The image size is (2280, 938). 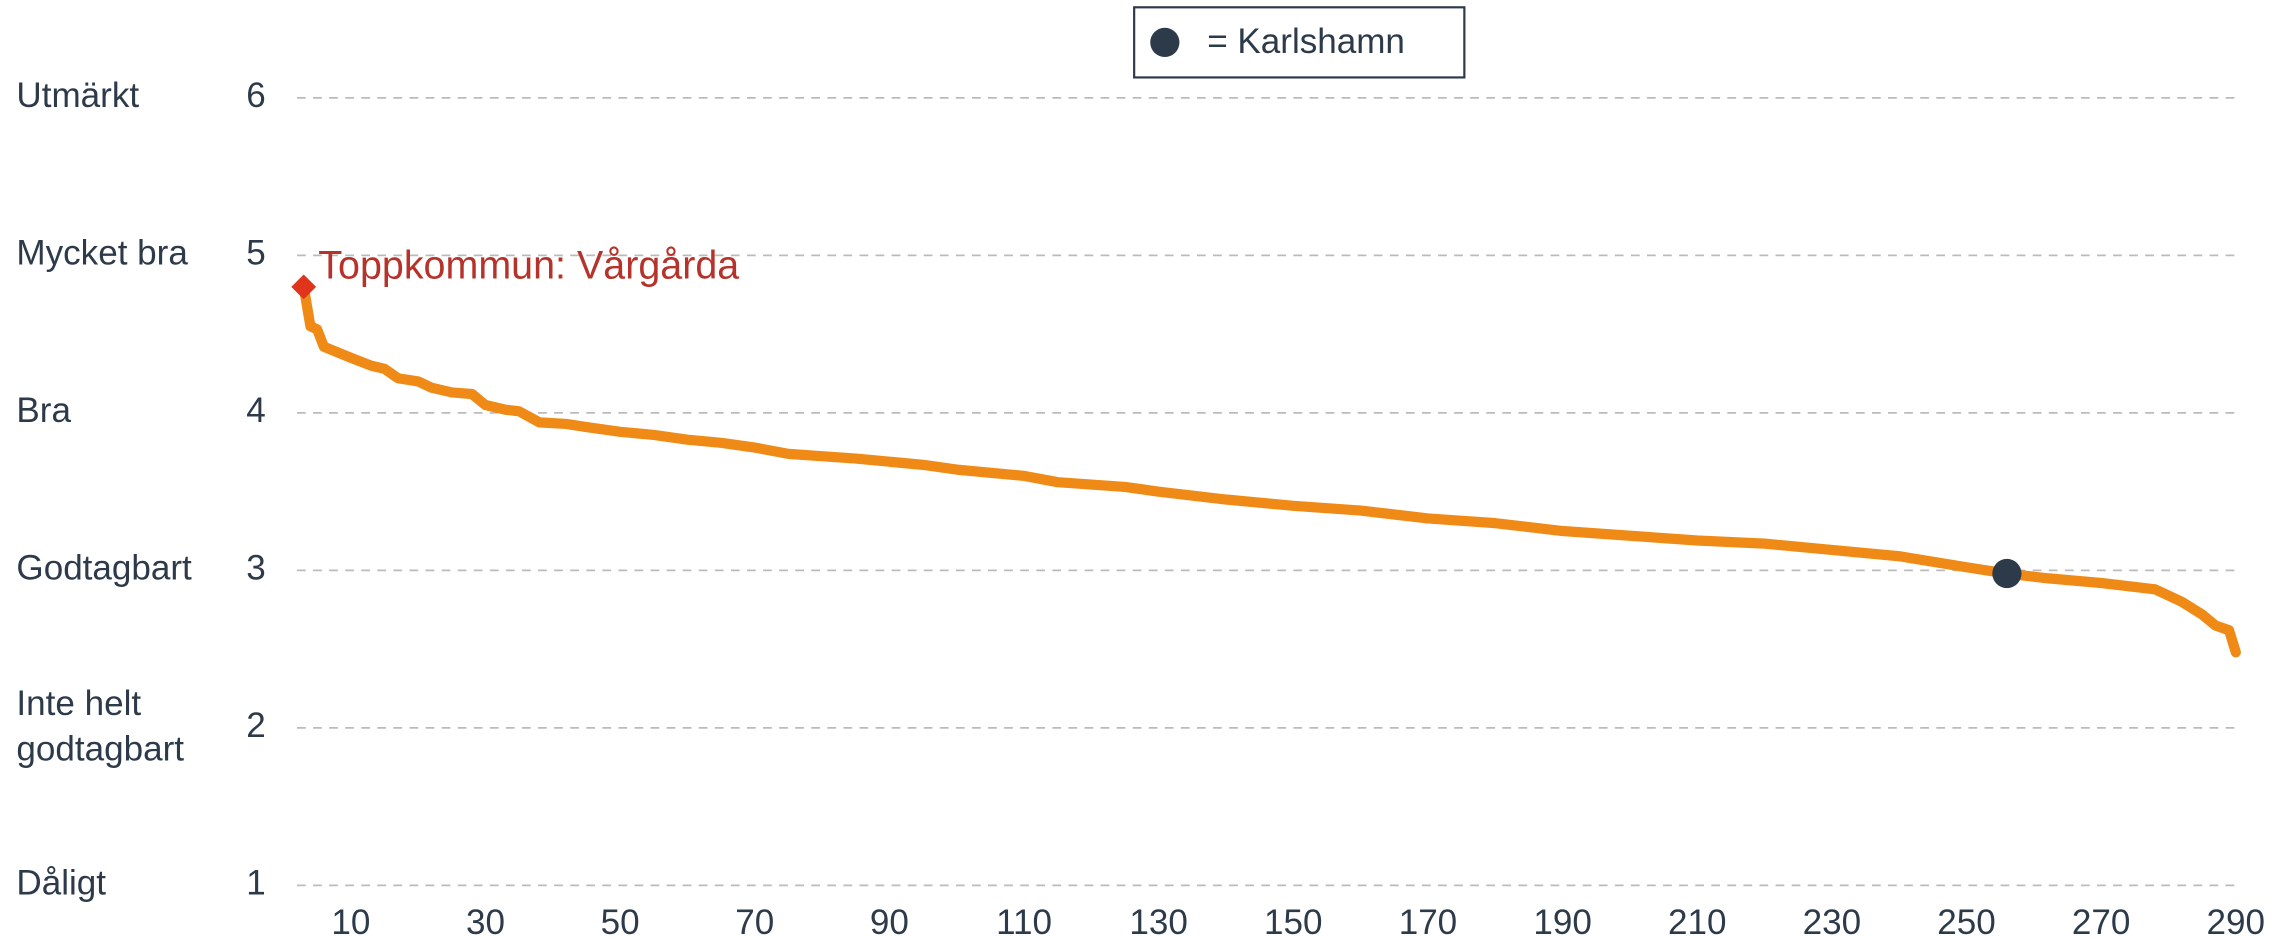 I want to click on level-label: Godtagbart, so click(x=104, y=568).